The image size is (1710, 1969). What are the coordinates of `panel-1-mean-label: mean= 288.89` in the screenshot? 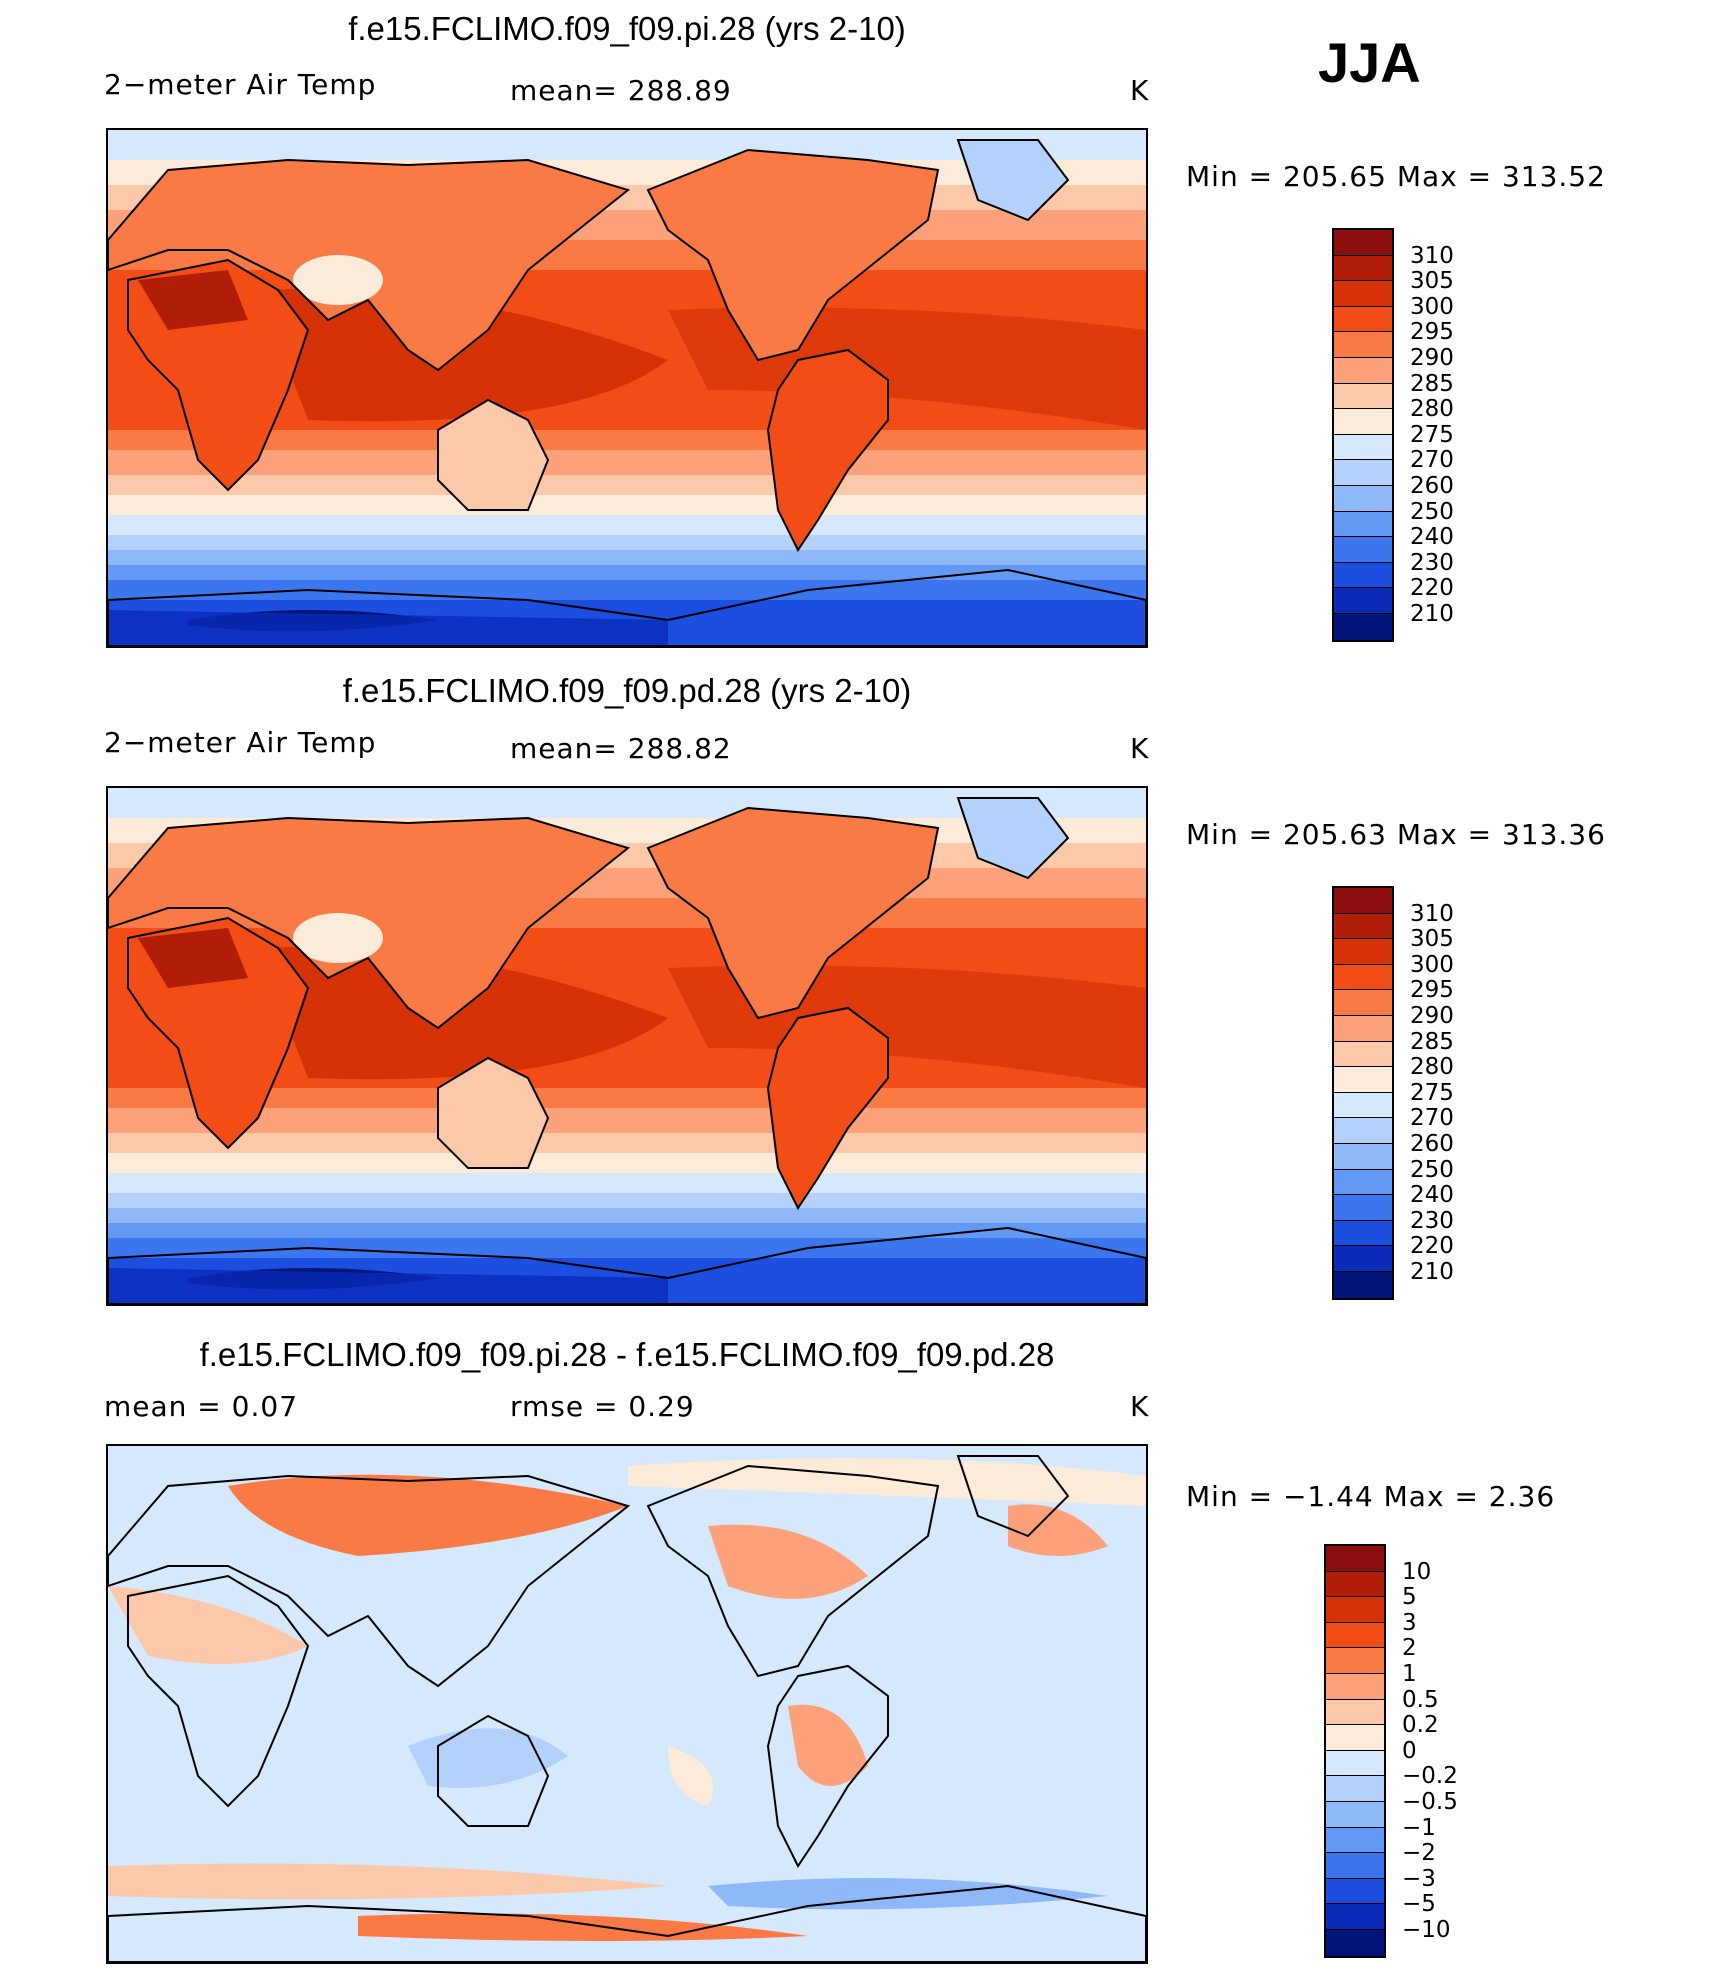 It's located at (621, 90).